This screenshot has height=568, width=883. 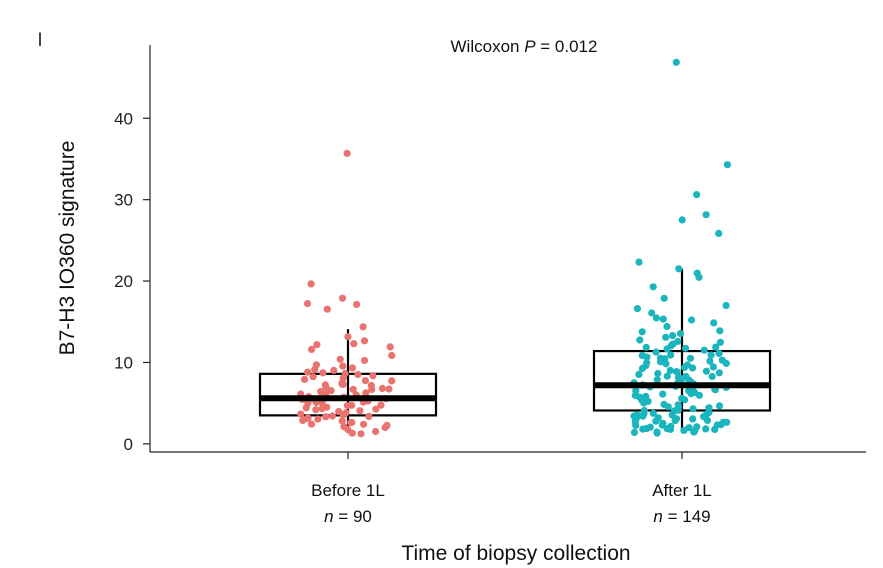 I want to click on x-category-label: After 1L, so click(x=682, y=490).